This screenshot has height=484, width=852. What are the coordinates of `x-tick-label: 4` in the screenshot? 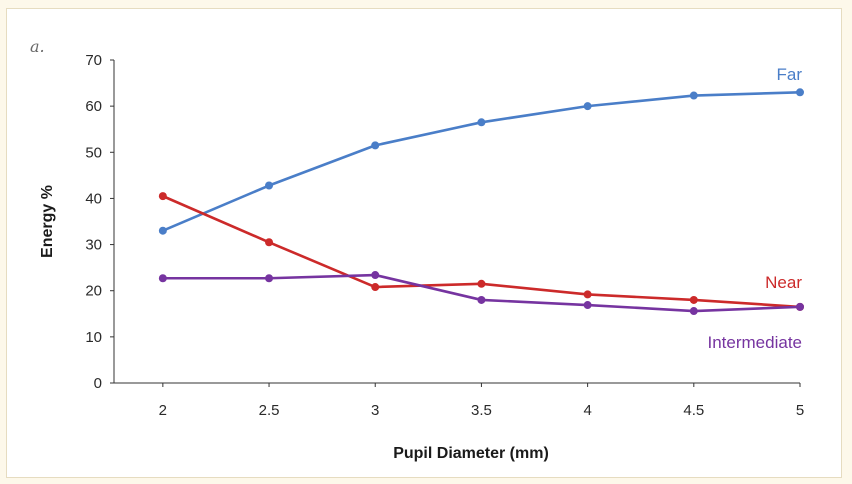 It's located at (587, 410).